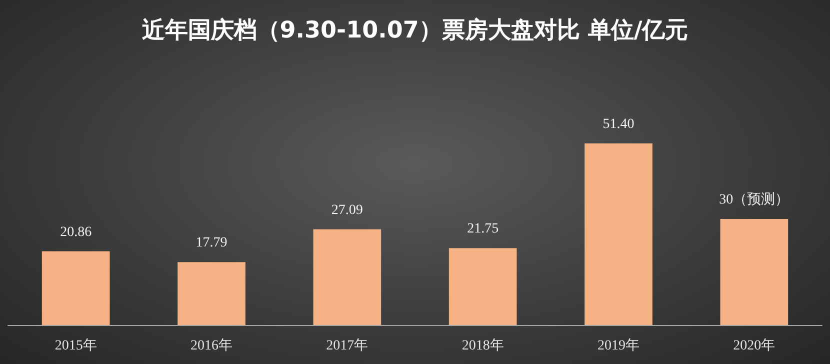 This screenshot has width=830, height=364. What do you see at coordinates (75, 346) in the screenshot?
I see `x-tick-label: 2015年` at bounding box center [75, 346].